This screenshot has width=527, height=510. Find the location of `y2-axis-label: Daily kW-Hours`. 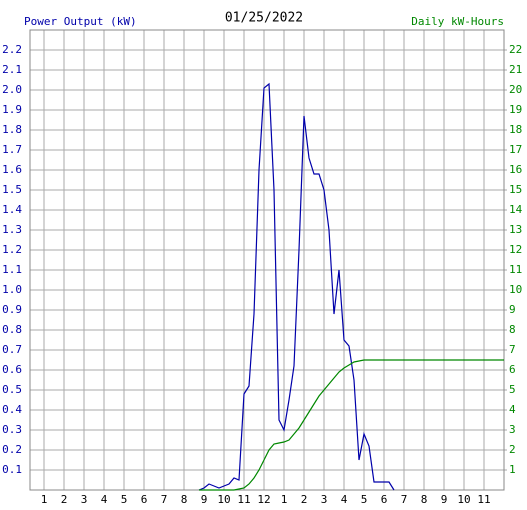

y2-axis-label: Daily kW-Hours is located at coordinates (457, 21).